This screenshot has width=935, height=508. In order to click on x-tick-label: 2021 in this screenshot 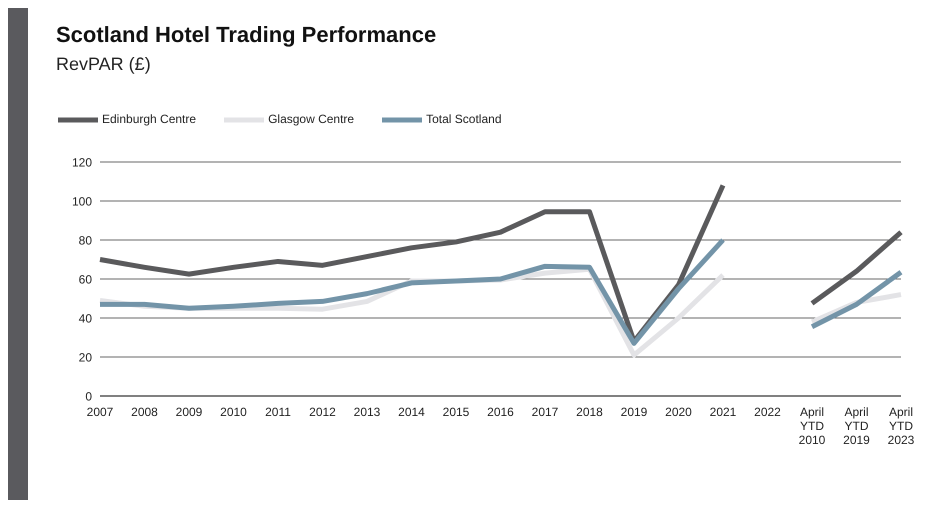, I will do `click(723, 412)`.